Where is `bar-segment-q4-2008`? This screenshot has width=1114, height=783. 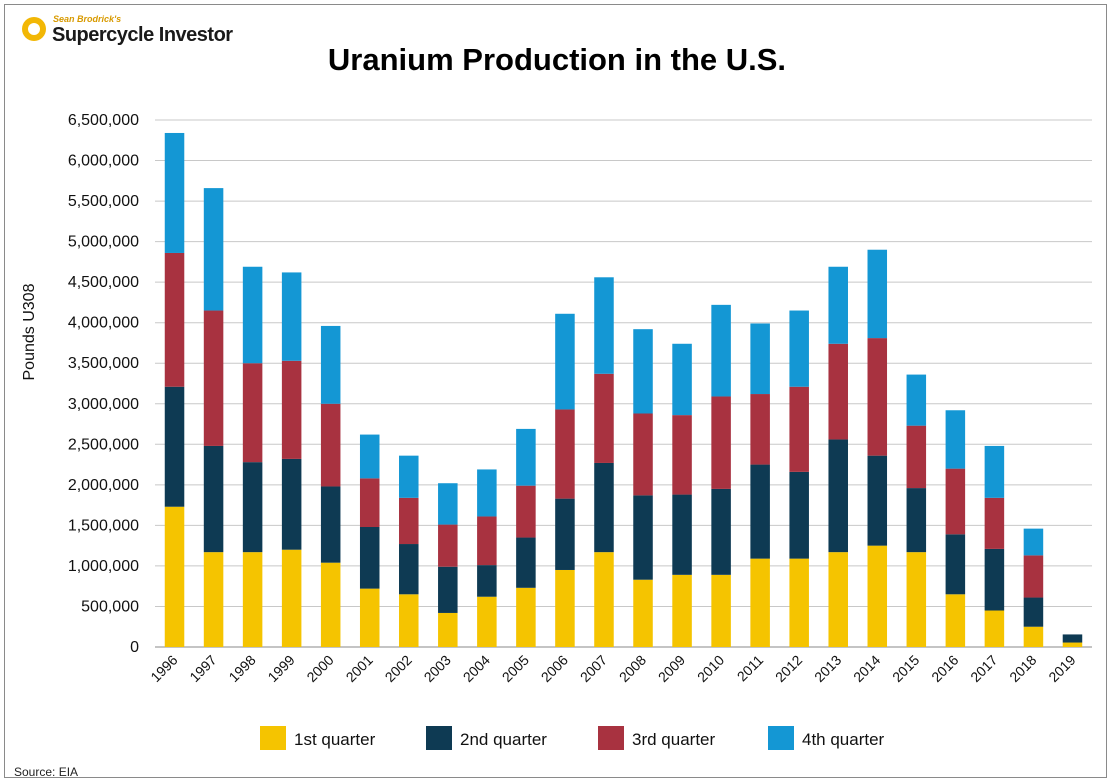
bar-segment-q4-2008 is located at coordinates (643, 371).